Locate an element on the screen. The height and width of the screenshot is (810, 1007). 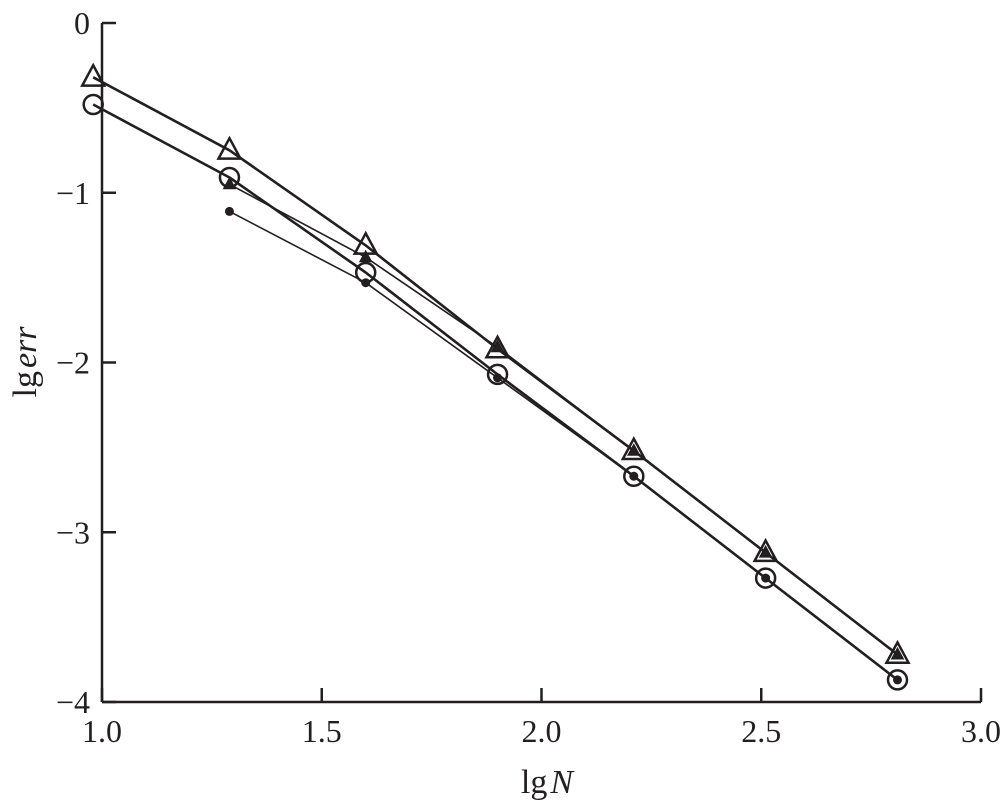
x-axis-title: lgN is located at coordinates (548, 782).